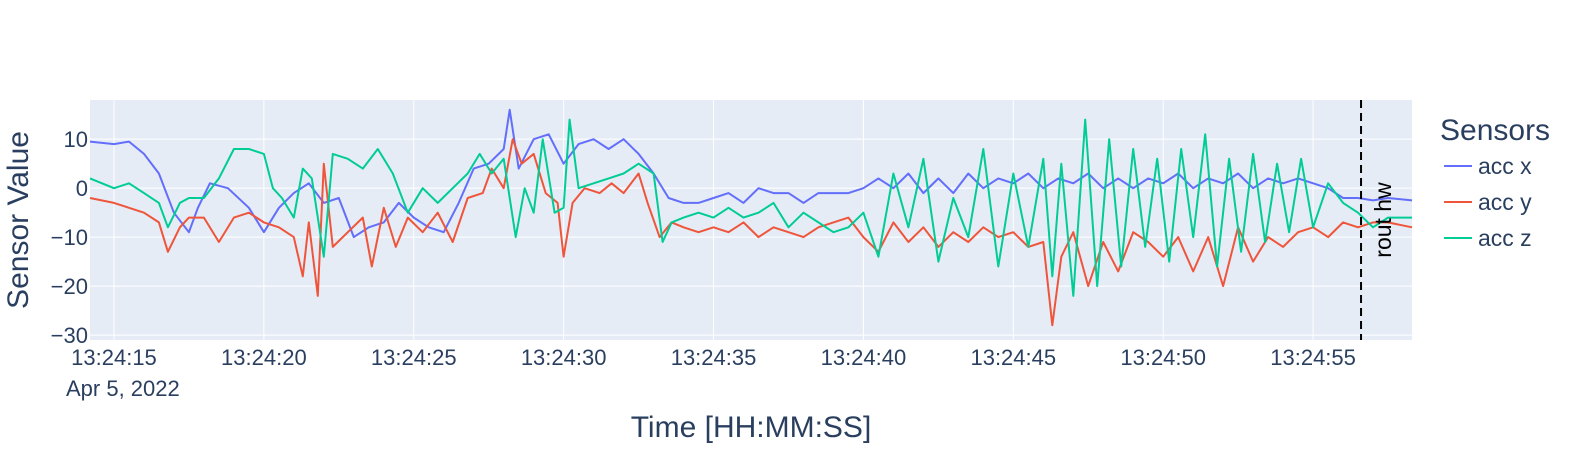 This screenshot has height=450, width=1571. What do you see at coordinates (1495, 130) in the screenshot?
I see `legend-title: Sensors` at bounding box center [1495, 130].